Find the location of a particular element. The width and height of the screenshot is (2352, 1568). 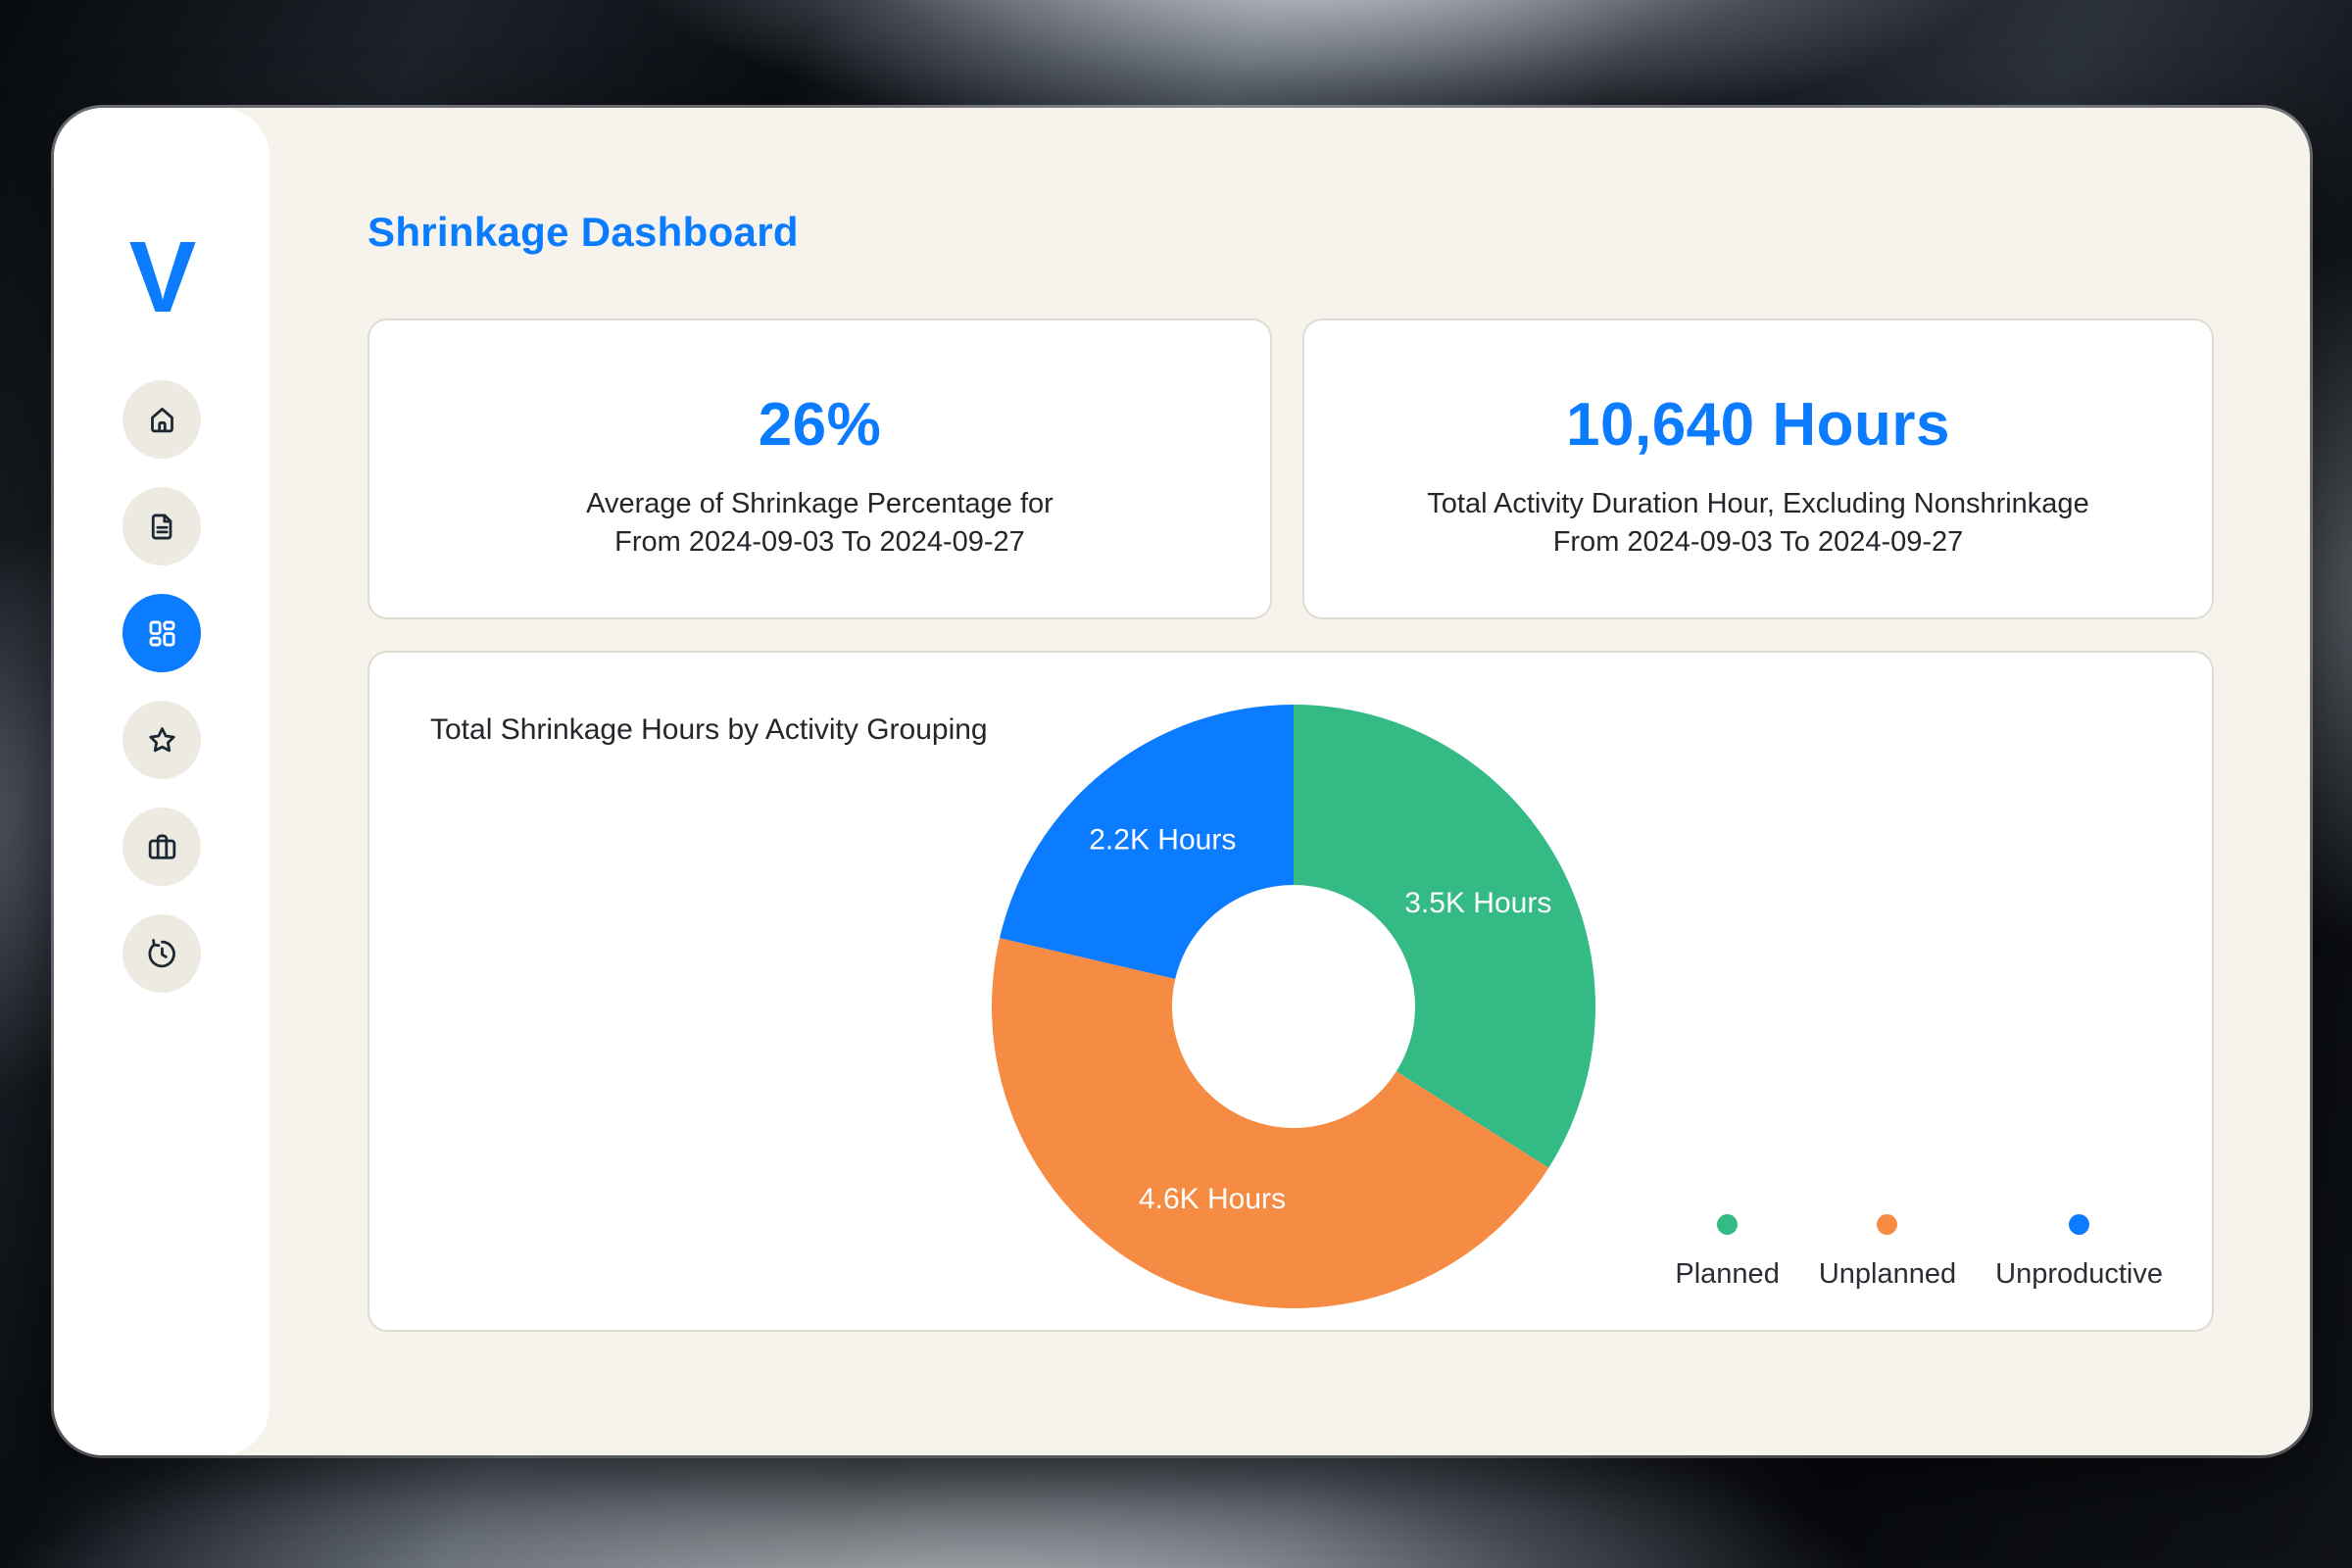

chart-legend: Planned Unplanned Unproductive is located at coordinates (1919, 1252).